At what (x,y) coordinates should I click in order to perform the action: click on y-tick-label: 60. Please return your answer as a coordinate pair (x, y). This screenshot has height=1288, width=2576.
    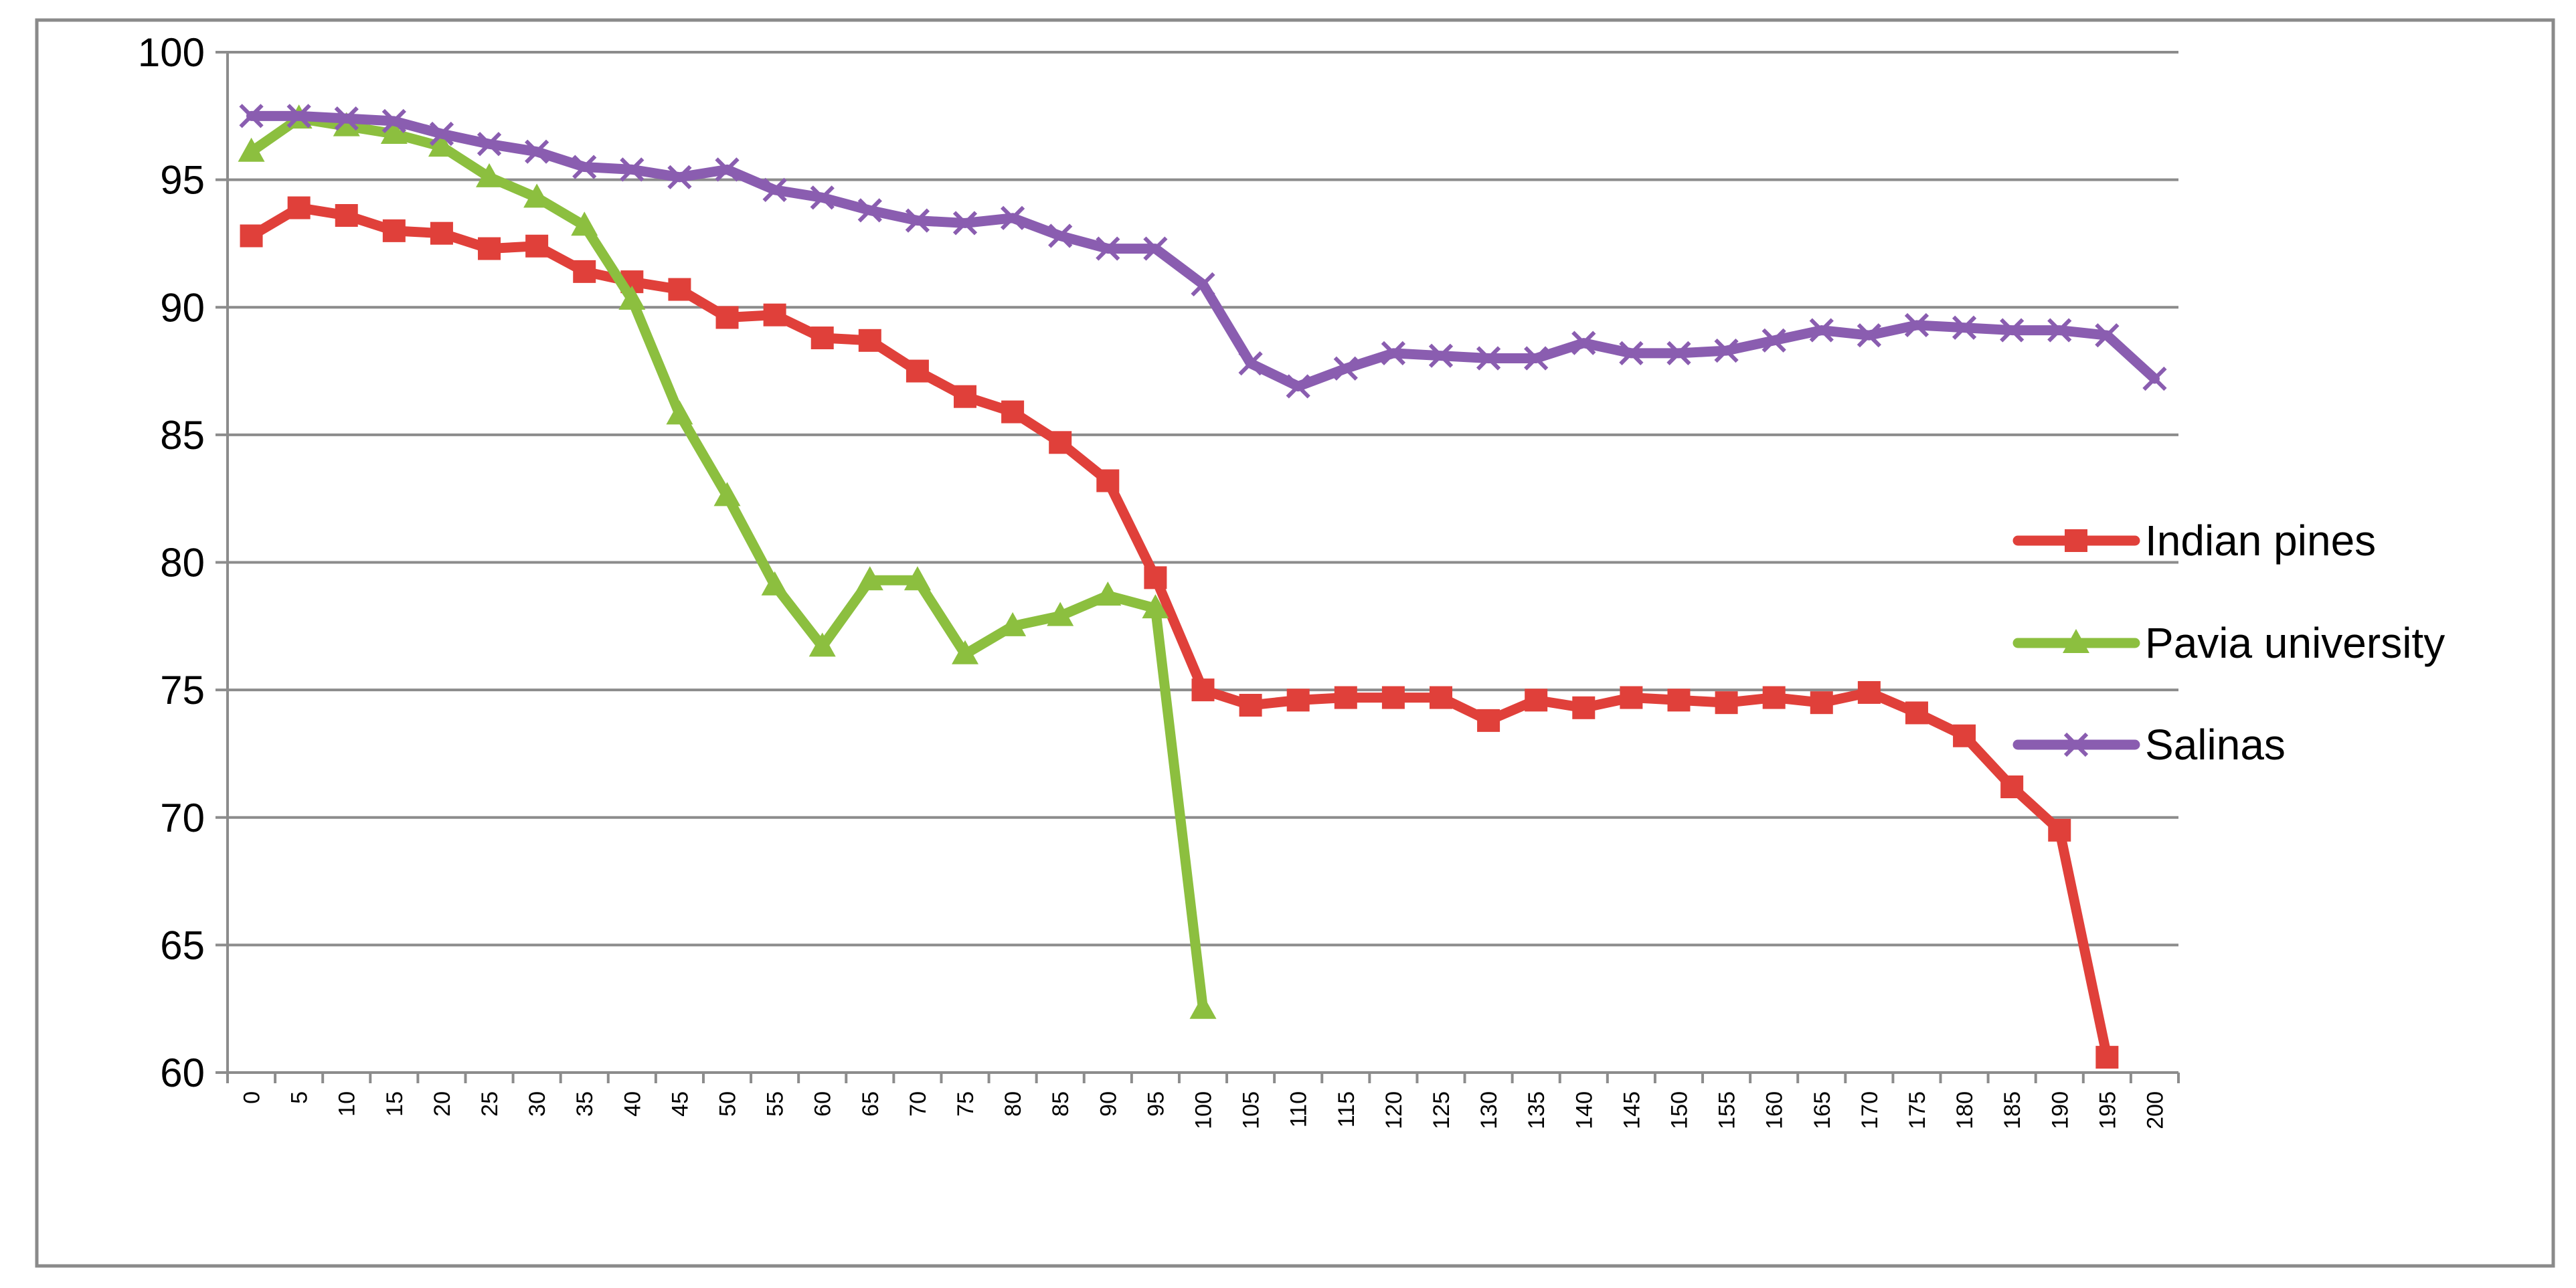
    Looking at the image, I should click on (183, 1072).